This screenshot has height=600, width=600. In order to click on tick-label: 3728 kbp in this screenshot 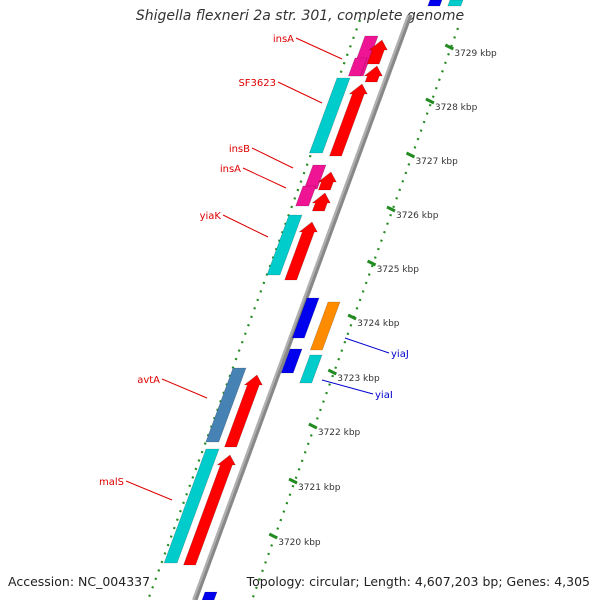, I will do `click(456, 108)`.